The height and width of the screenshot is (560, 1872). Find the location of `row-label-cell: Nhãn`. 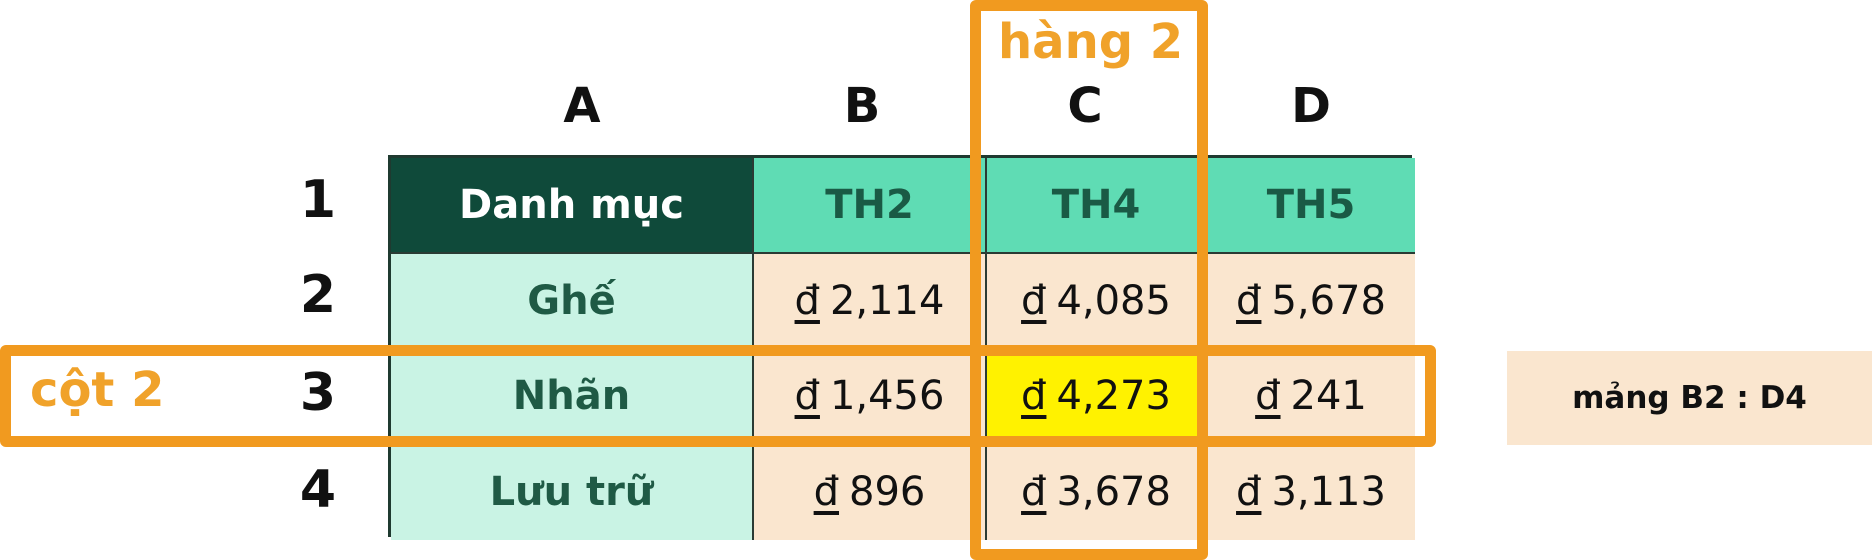

row-label-cell: Nhãn is located at coordinates (572, 396).